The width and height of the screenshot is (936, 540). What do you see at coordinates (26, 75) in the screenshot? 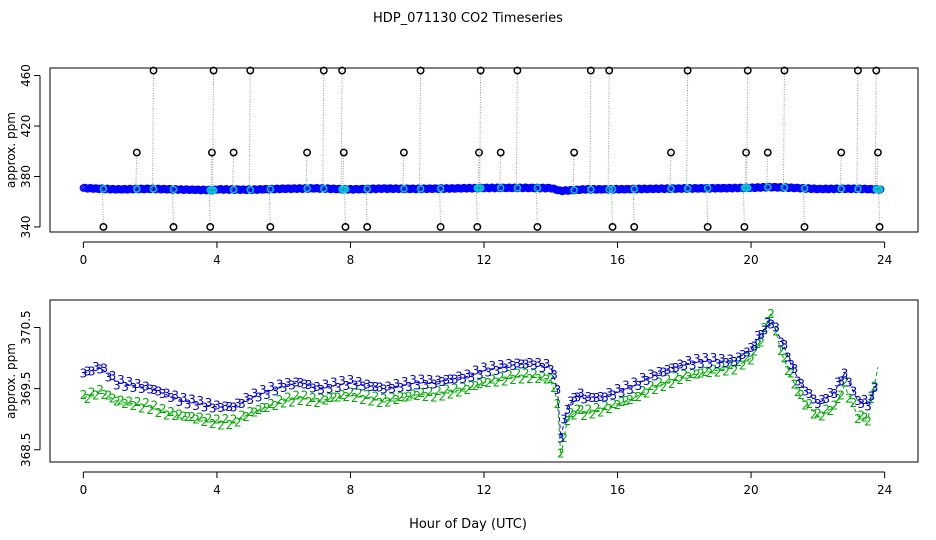
I see `y-tick-label: 460` at bounding box center [26, 75].